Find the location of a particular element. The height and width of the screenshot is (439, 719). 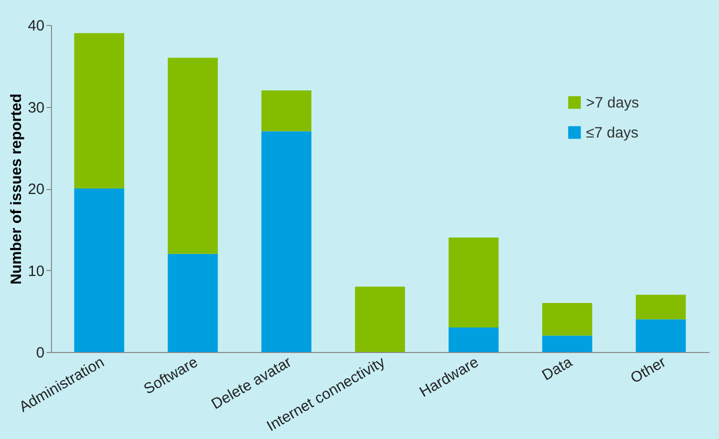

x-tick-label: Data is located at coordinates (557, 368).